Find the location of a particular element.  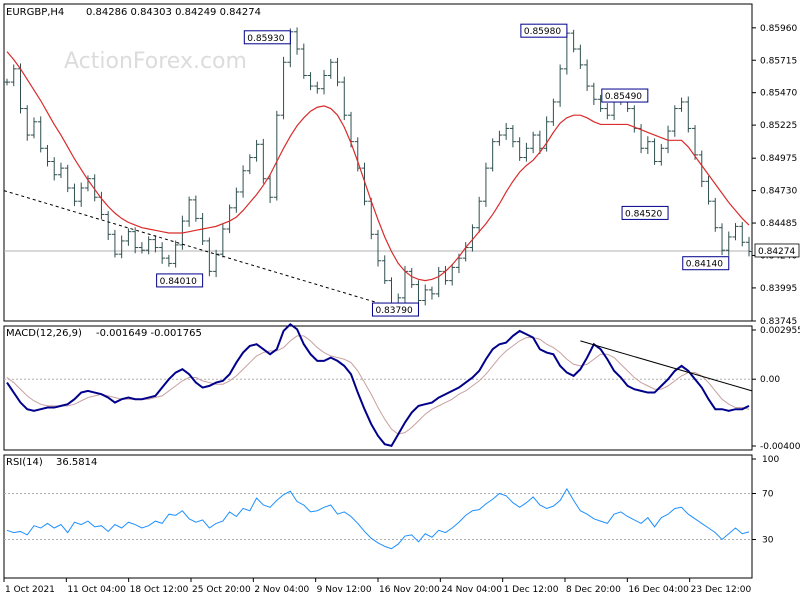

price-annotation: 0.84520 is located at coordinates (645, 212).